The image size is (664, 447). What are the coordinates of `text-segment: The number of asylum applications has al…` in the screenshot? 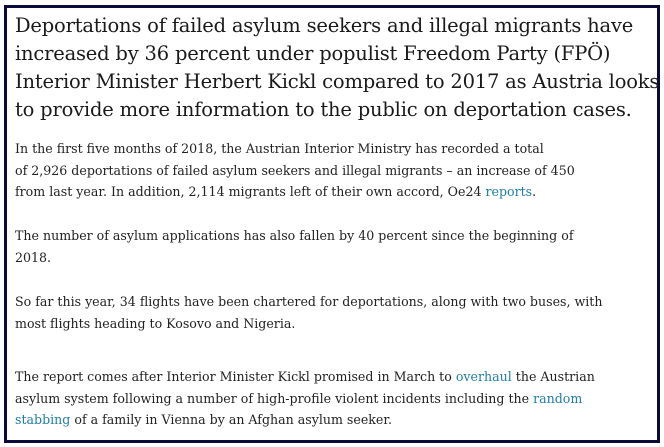 It's located at (294, 235).